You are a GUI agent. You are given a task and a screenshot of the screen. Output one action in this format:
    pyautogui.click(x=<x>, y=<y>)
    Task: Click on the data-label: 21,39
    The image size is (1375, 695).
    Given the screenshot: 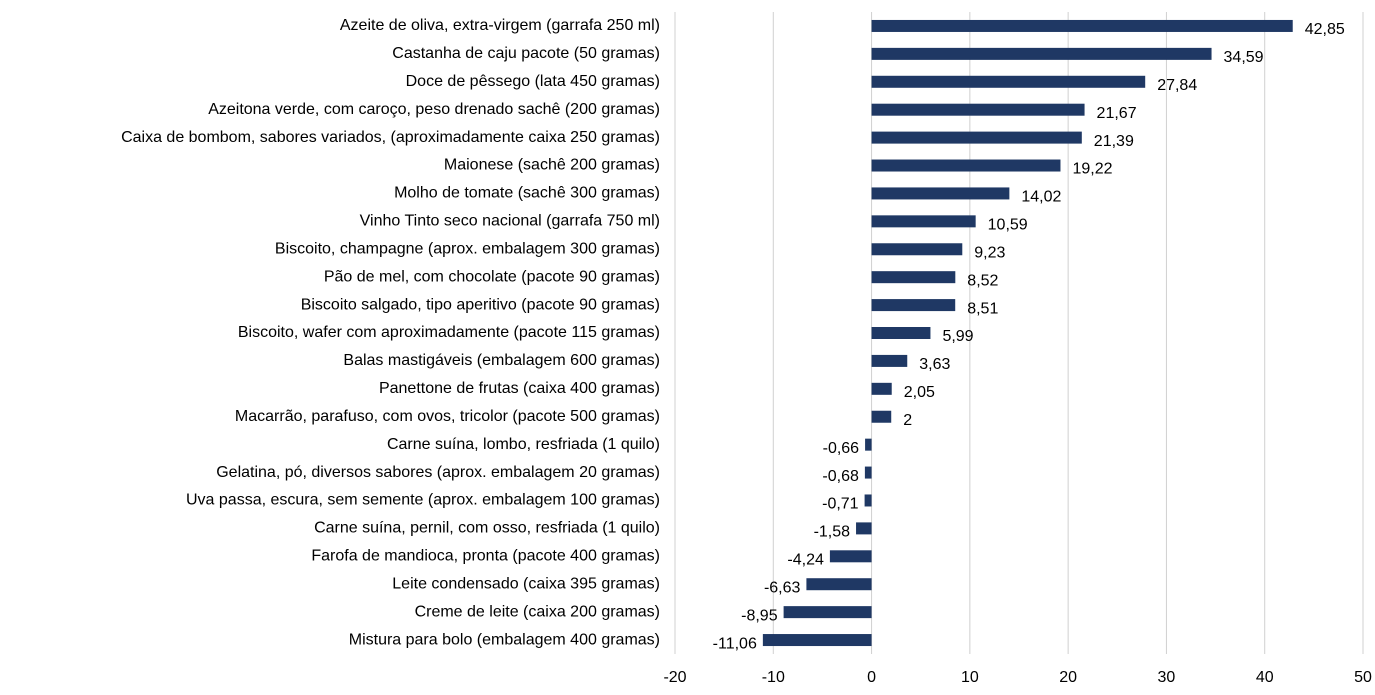 What is the action you would take?
    pyautogui.click(x=1114, y=141)
    